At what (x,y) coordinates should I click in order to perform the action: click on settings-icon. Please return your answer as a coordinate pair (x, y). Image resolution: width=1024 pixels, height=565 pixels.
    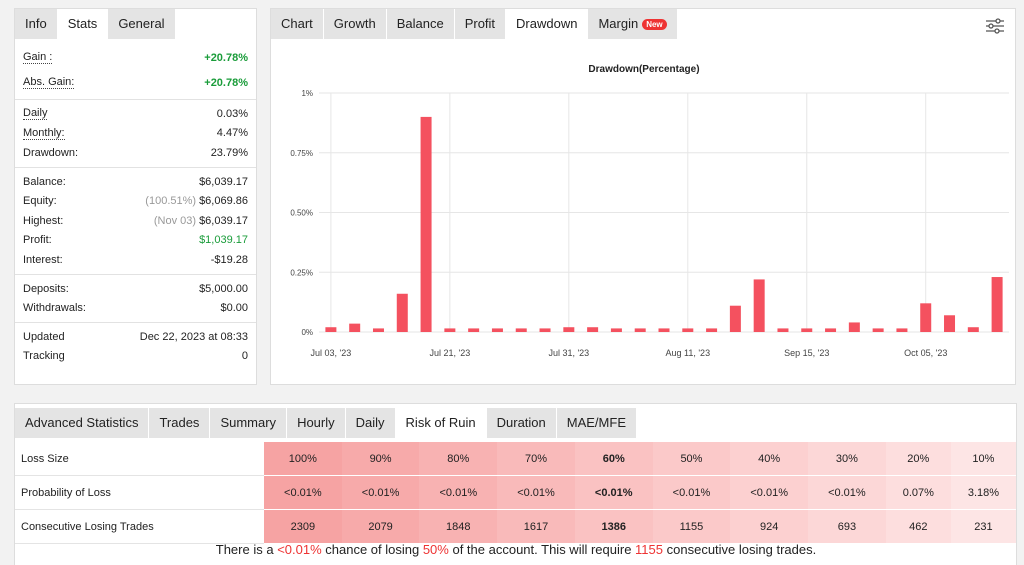
    Looking at the image, I should click on (995, 26).